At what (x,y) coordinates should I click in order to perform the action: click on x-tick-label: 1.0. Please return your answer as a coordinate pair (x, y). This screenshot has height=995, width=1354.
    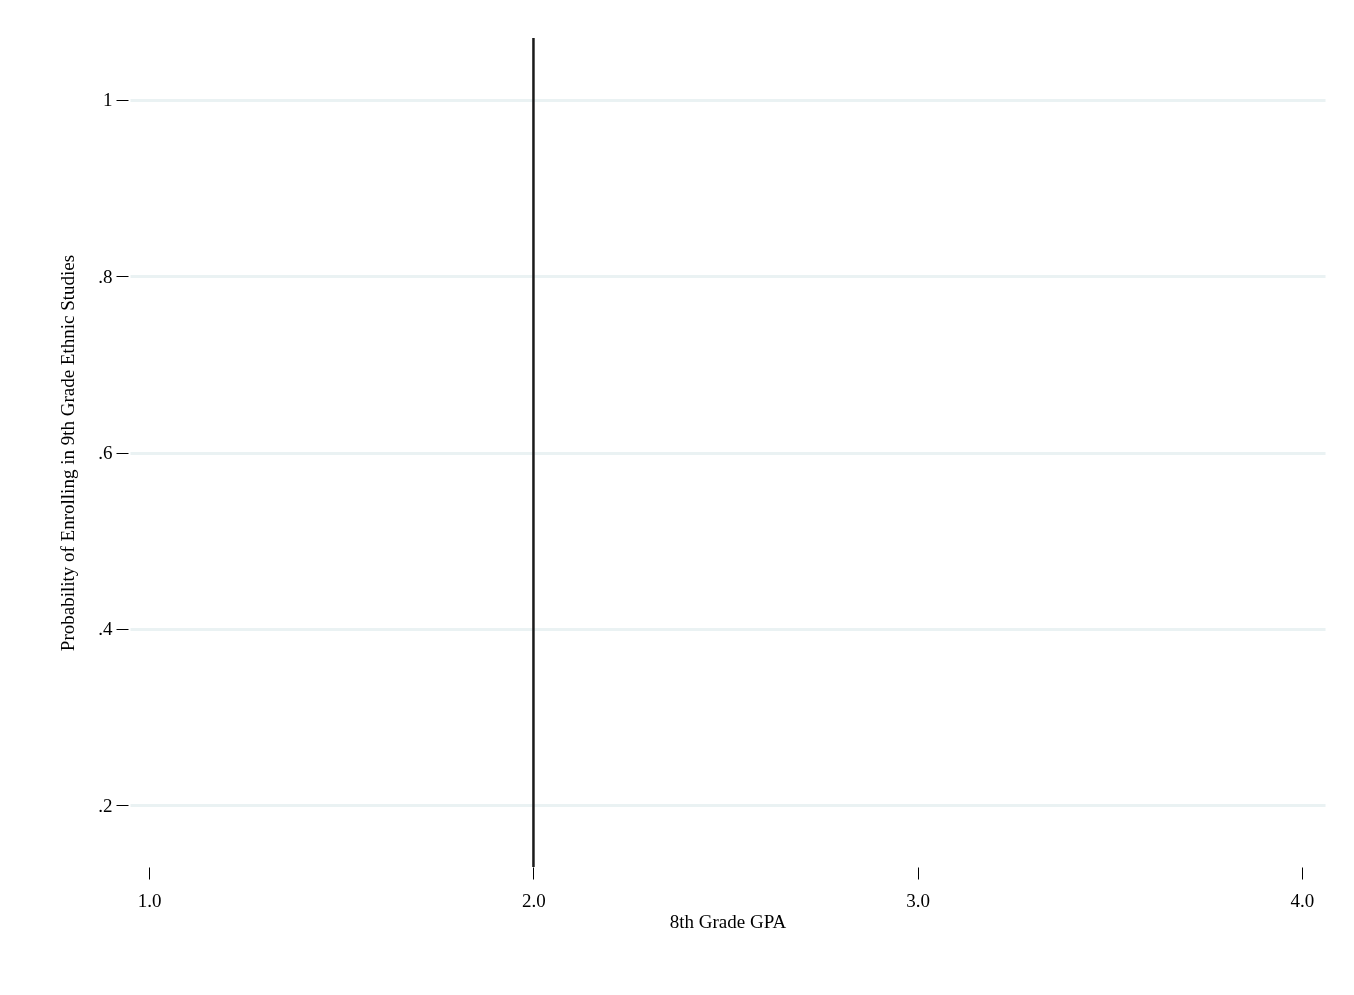
    Looking at the image, I should click on (149, 900).